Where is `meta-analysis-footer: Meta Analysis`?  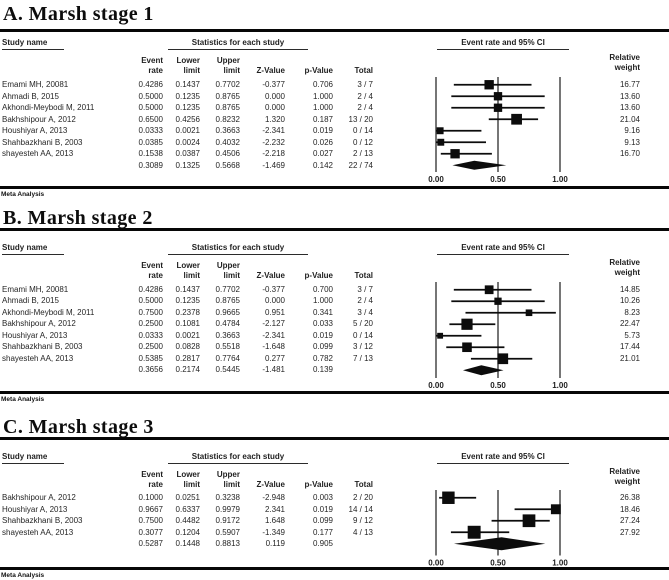 meta-analysis-footer: Meta Analysis is located at coordinates (23, 399).